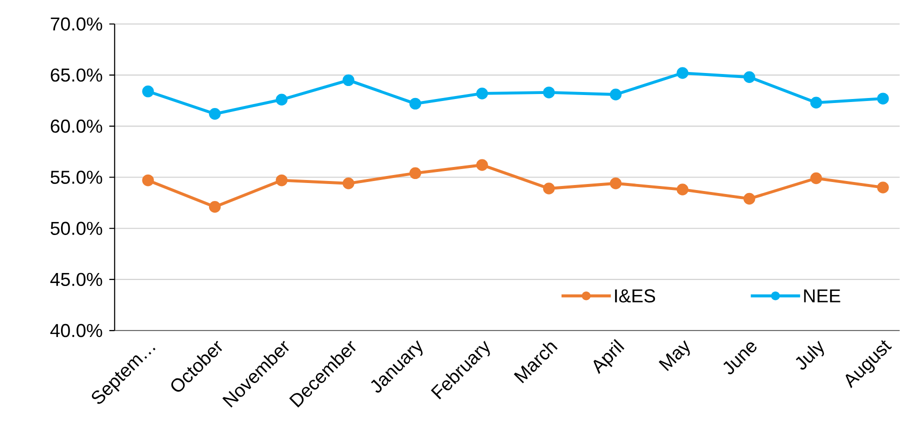  I want to click on y-tick-label: 50.0%, so click(76, 229).